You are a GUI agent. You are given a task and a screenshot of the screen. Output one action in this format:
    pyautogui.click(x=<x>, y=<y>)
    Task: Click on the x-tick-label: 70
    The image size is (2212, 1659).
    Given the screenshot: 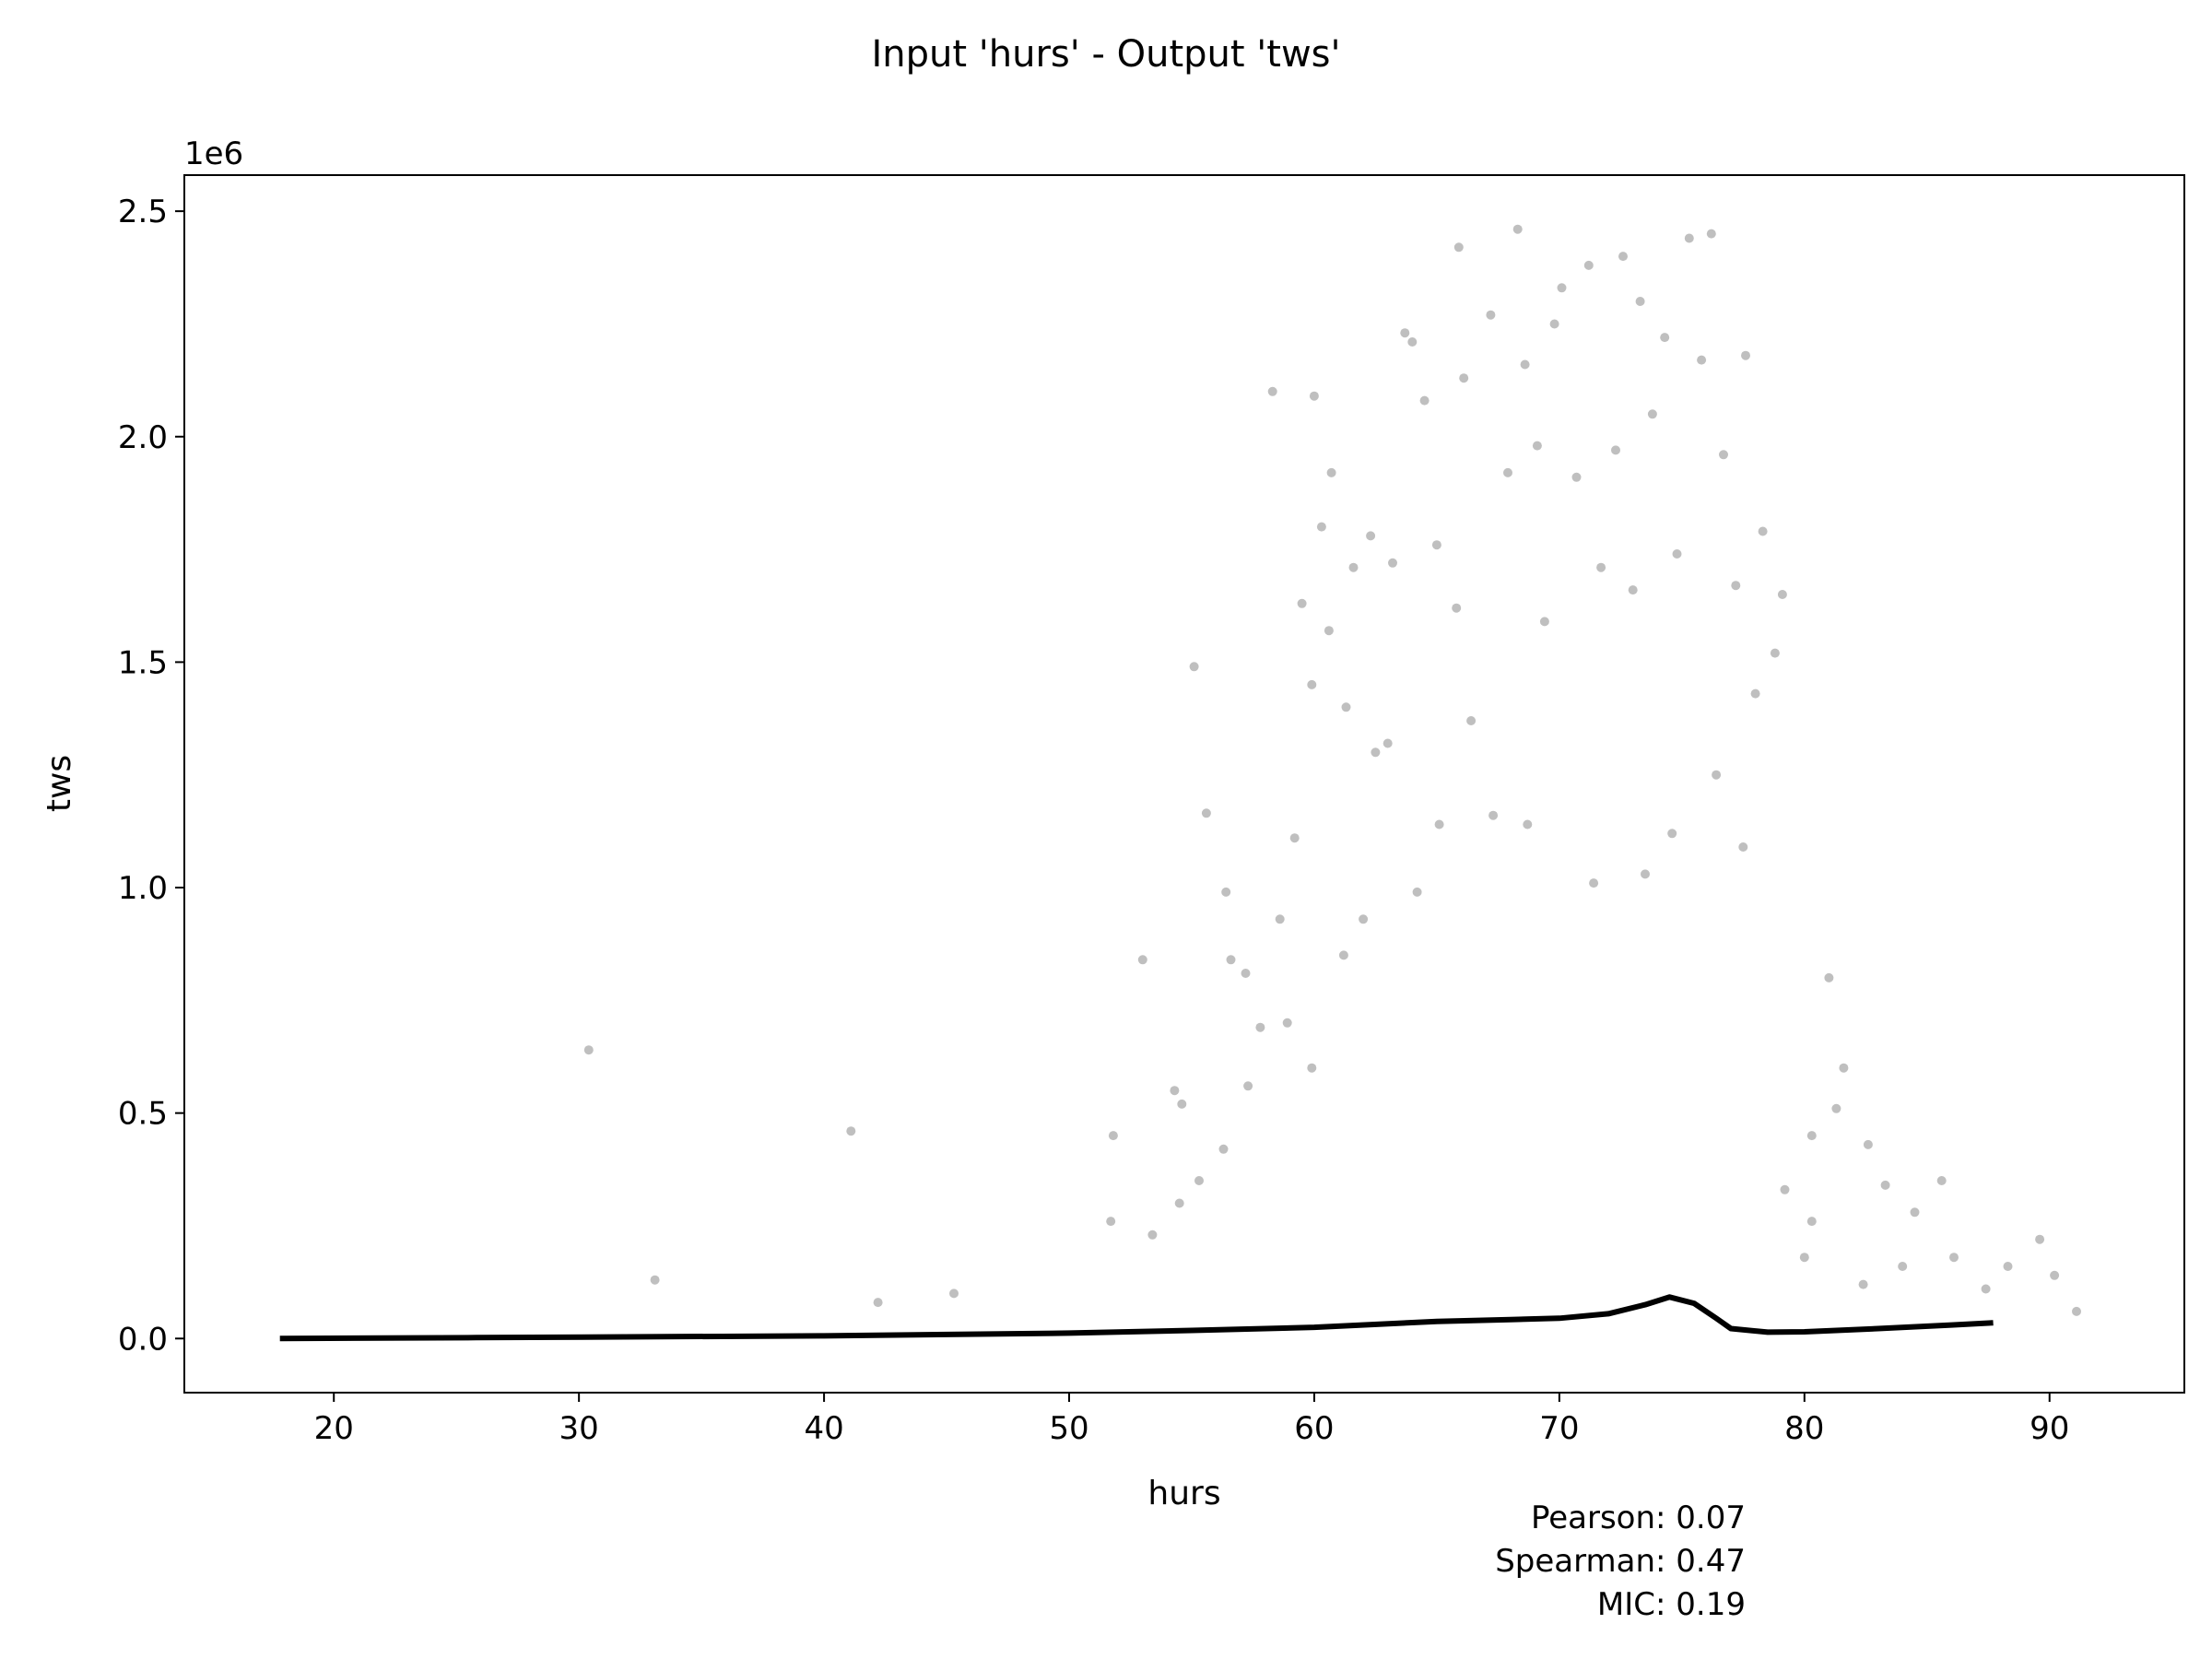 What is the action you would take?
    pyautogui.click(x=1559, y=1428)
    